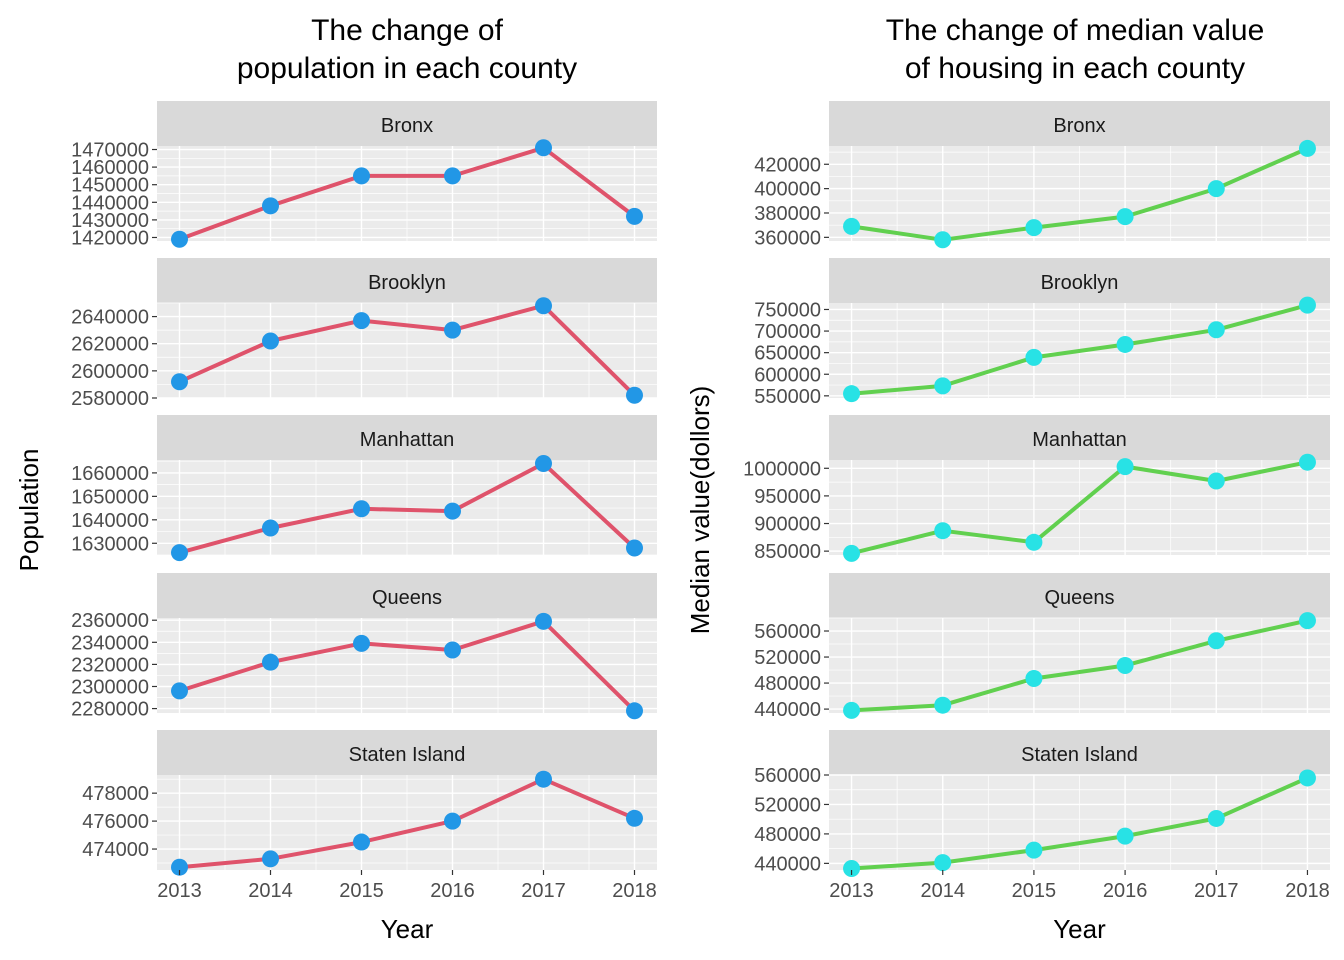 The width and height of the screenshot is (1344, 960). Describe the element at coordinates (110, 643) in the screenshot. I see `y-tick-label: 2340000` at that location.